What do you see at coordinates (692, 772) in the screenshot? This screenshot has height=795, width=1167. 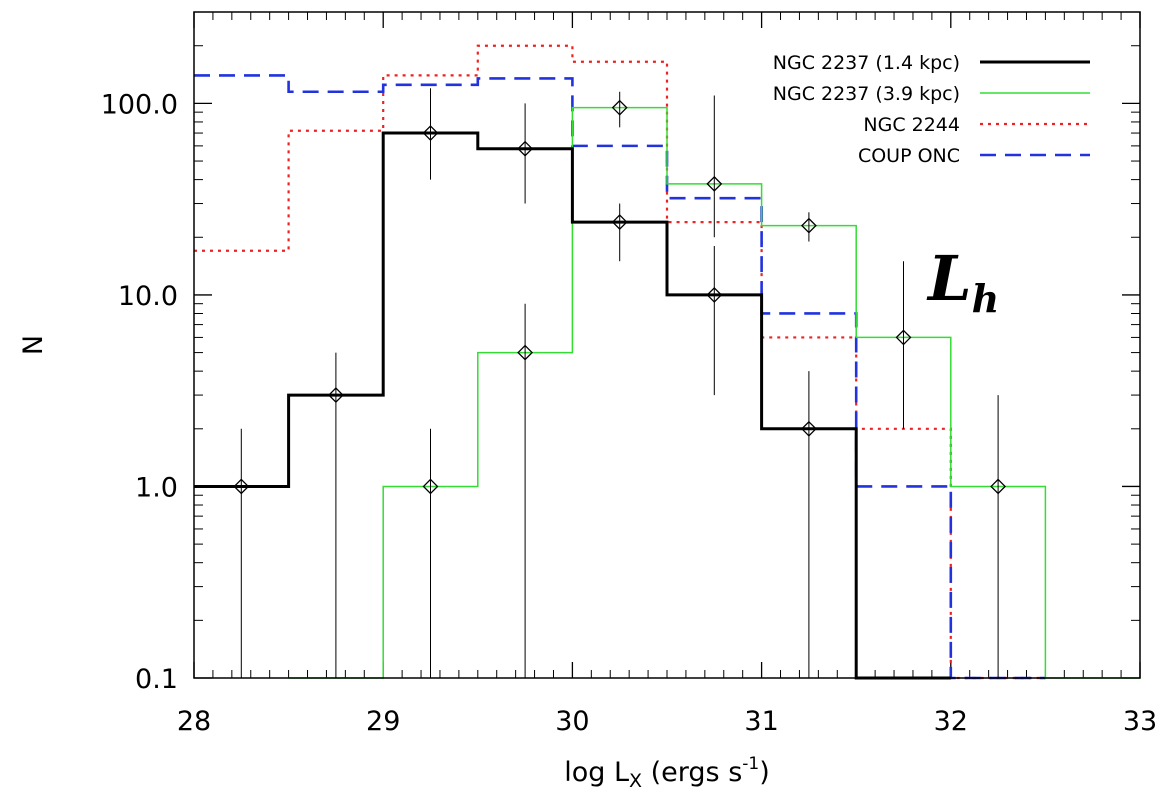 I see `x-axis-label-mid: (ergs s` at bounding box center [692, 772].